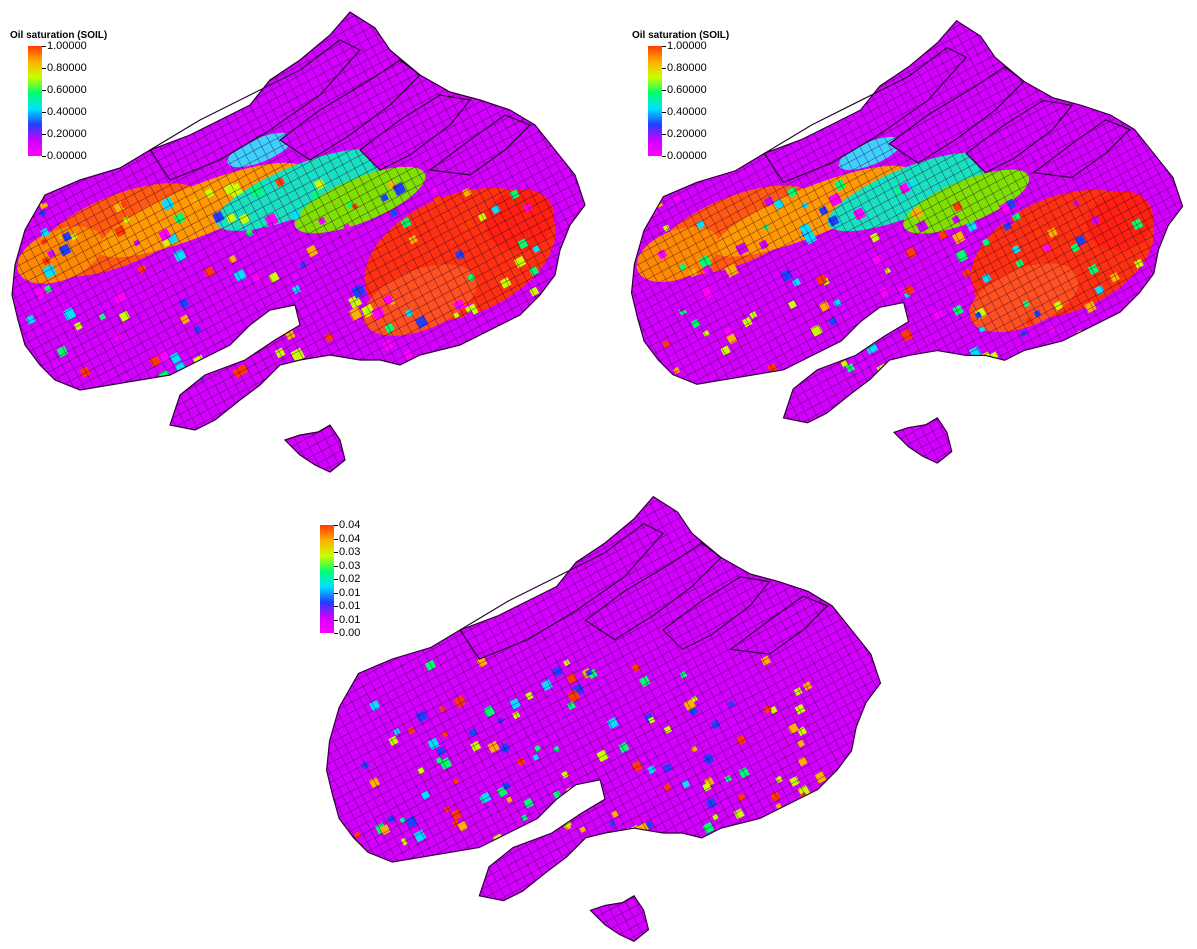 The height and width of the screenshot is (949, 1197). What do you see at coordinates (350, 579) in the screenshot?
I see `colorbar-tick-label: 0.02` at bounding box center [350, 579].